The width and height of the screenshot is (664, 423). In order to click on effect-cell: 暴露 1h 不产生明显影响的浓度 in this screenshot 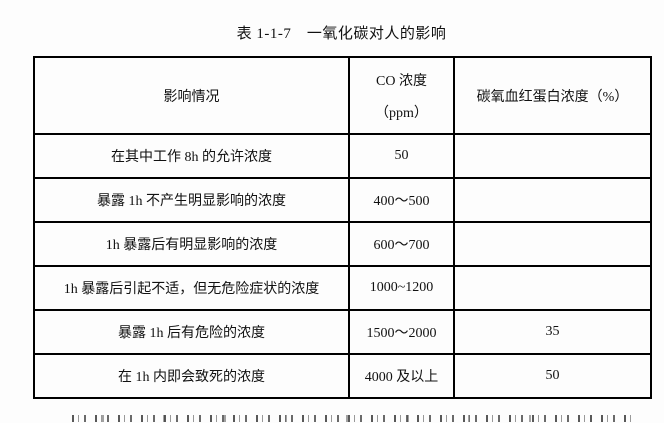, I will do `click(191, 200)`.